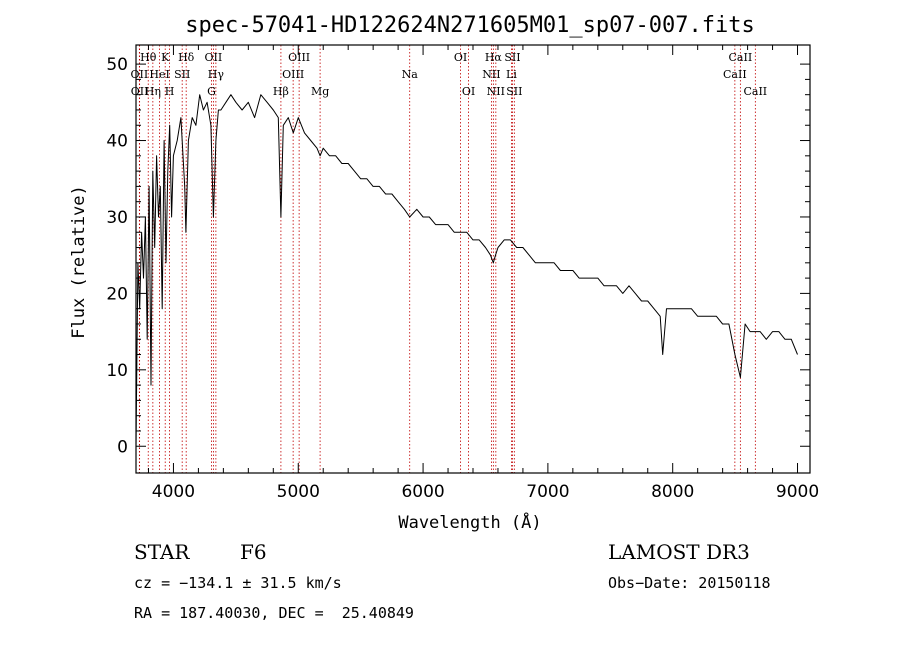 The image size is (900, 649). Describe the element at coordinates (211, 91) in the screenshot. I see `spectral-line-label: G` at that location.